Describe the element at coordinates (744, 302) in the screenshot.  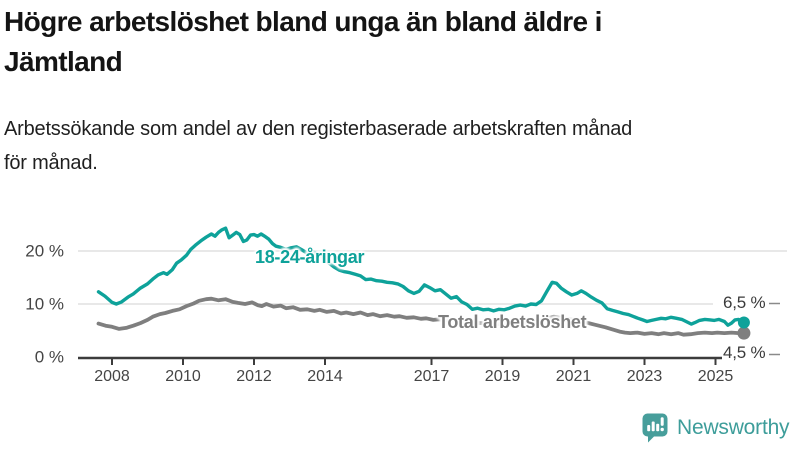
I see `end-value-label-young: 6,5 %` at that location.